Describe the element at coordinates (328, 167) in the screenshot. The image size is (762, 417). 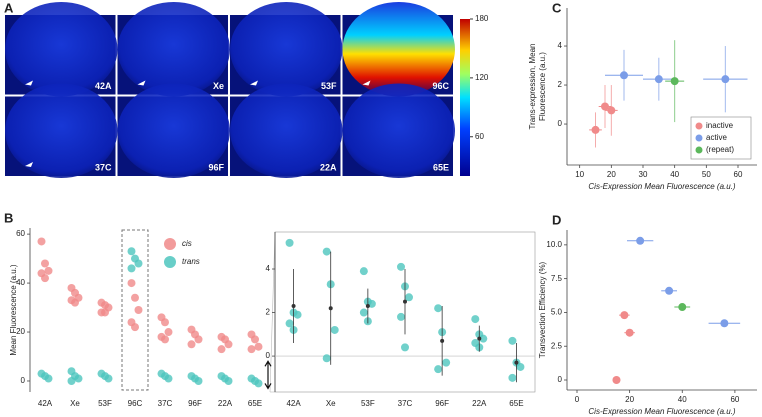
I see `tile-label: 22A` at that location.